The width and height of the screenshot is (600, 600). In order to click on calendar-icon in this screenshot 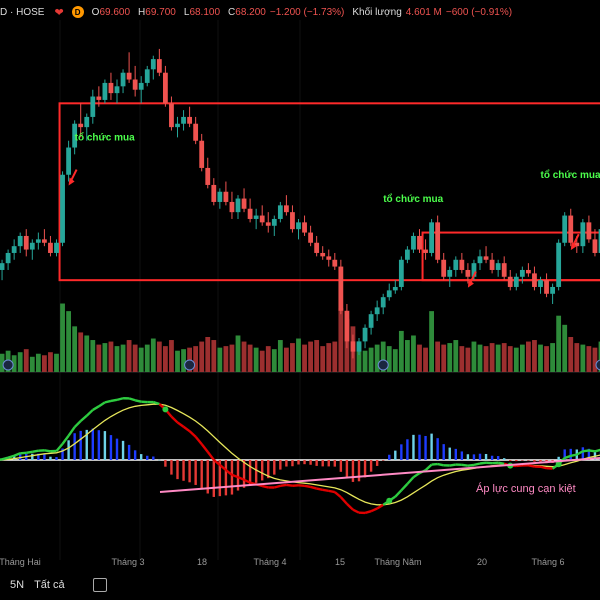, I will do `click(99, 585)`.